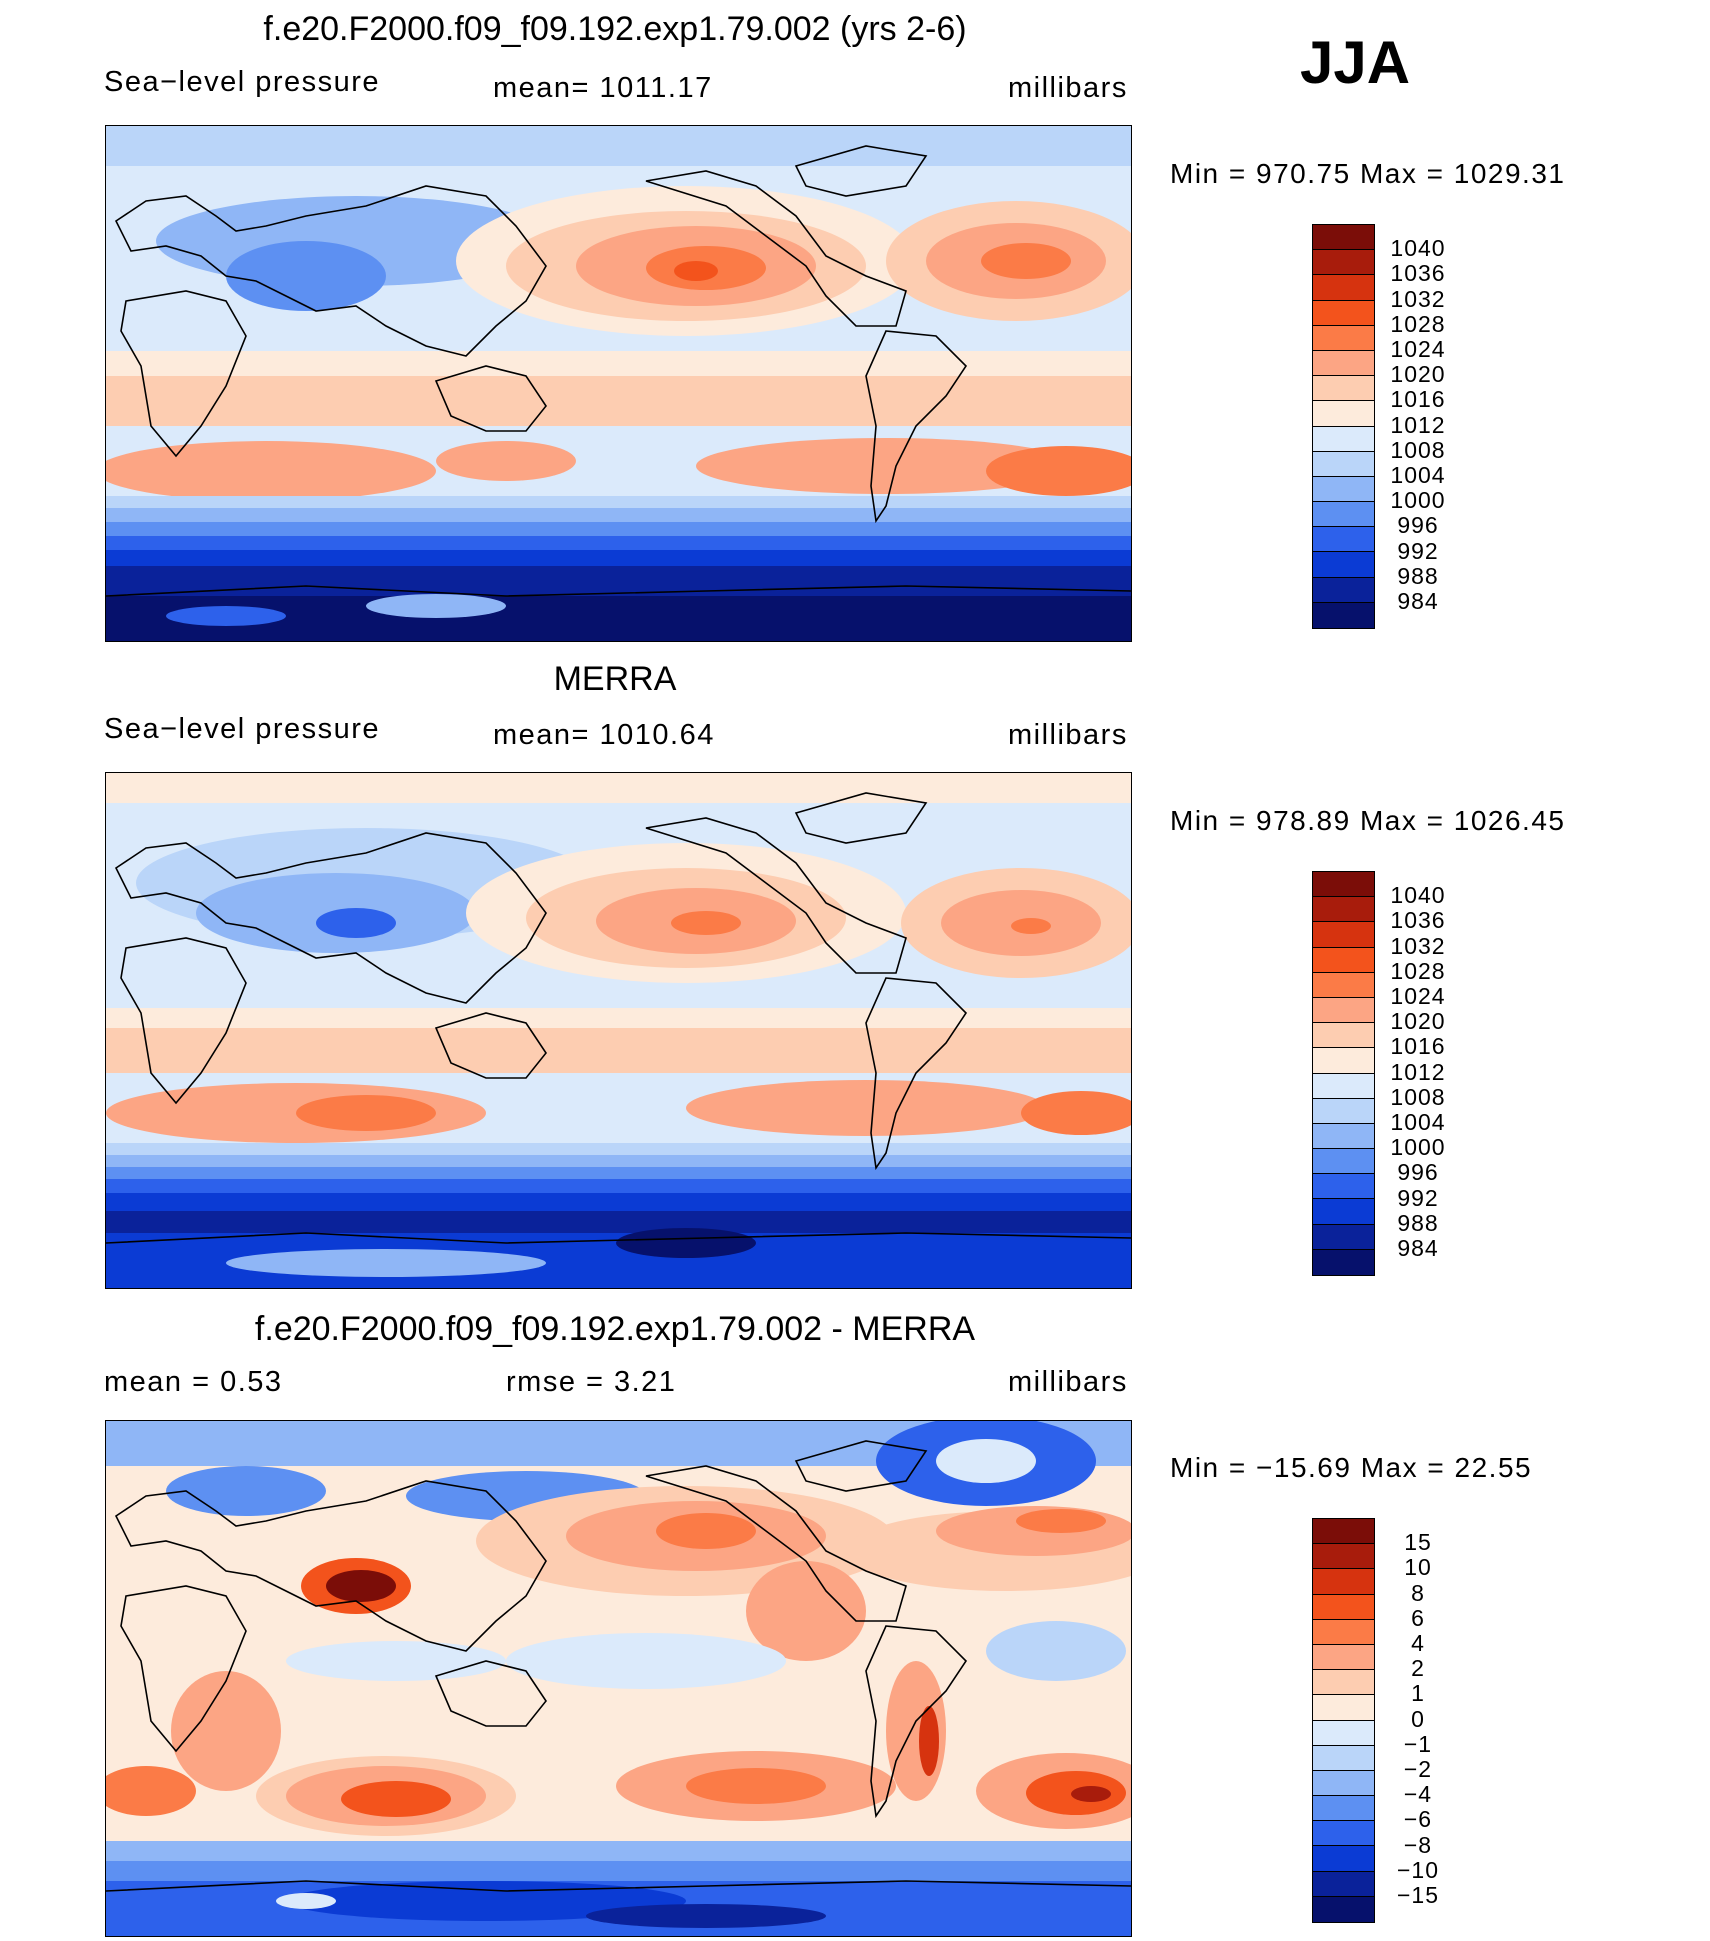  Describe the element at coordinates (1368, 173) in the screenshot. I see `panel-model-minmax: Min = 970.75 Max = 1029.31` at that location.